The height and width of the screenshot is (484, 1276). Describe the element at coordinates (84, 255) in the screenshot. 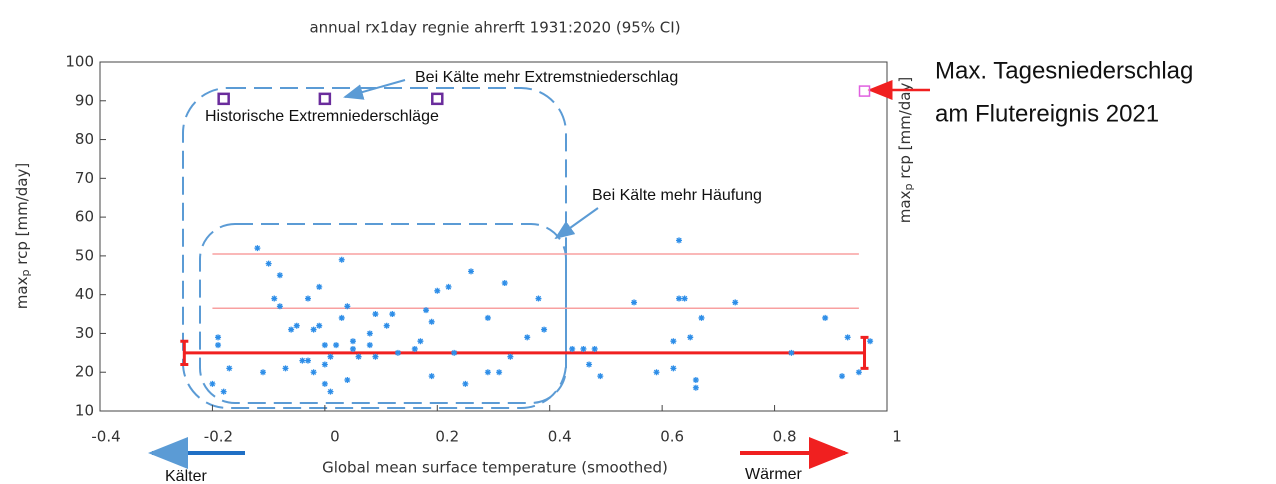

I see `y-tick-label: 50` at that location.